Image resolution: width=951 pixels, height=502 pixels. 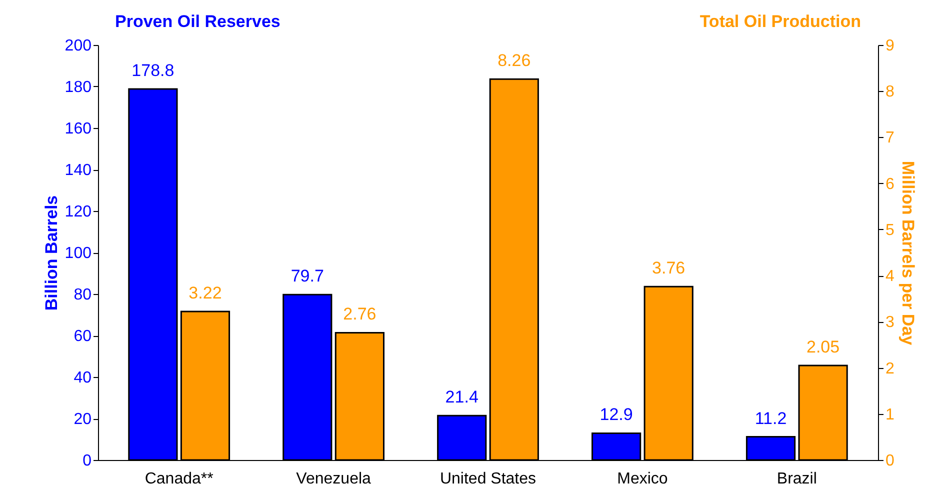 What do you see at coordinates (153, 70) in the screenshot?
I see `data-label: 178.8` at bounding box center [153, 70].